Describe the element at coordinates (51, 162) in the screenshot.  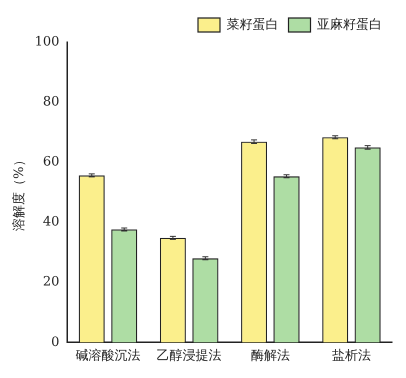
I see `y-tick-label: 60` at that location.